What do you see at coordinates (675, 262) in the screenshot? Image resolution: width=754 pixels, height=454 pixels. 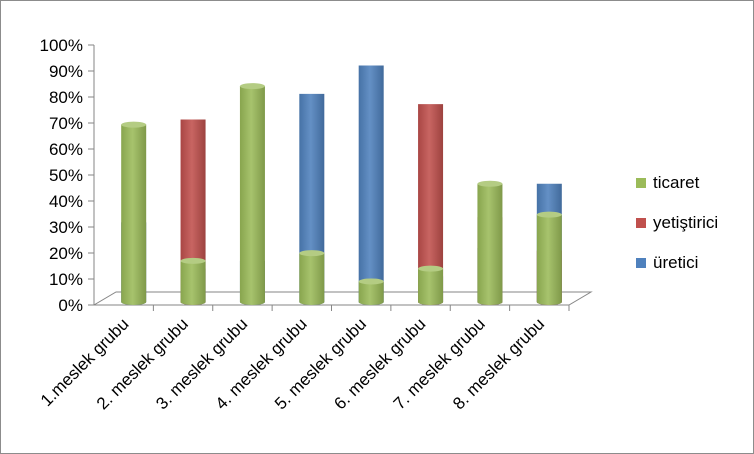 I see `legend-label-üretici: üretici` at bounding box center [675, 262].